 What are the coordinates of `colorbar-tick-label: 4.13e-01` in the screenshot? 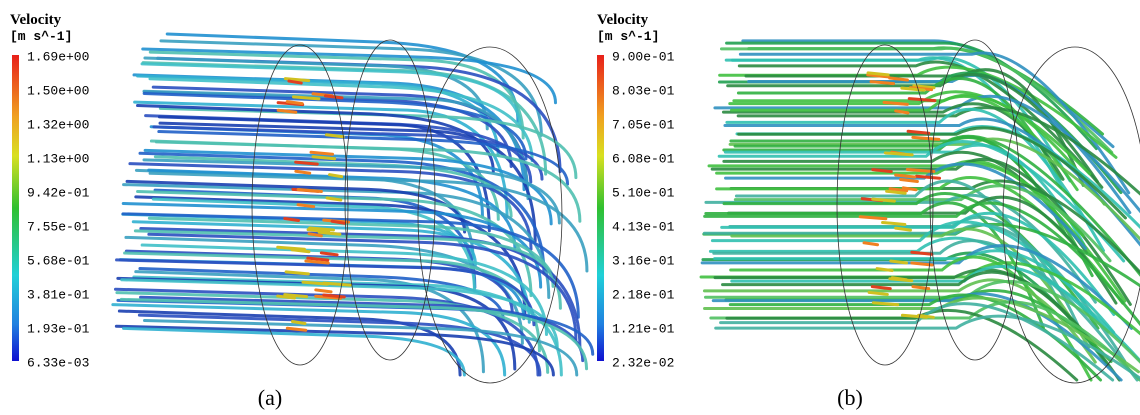 It's located at (643, 226).